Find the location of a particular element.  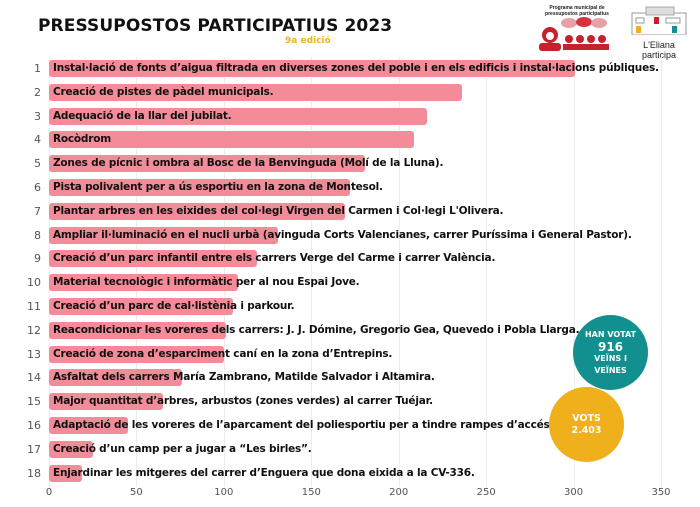

rank-label: 4 is located at coordinates (37, 140).